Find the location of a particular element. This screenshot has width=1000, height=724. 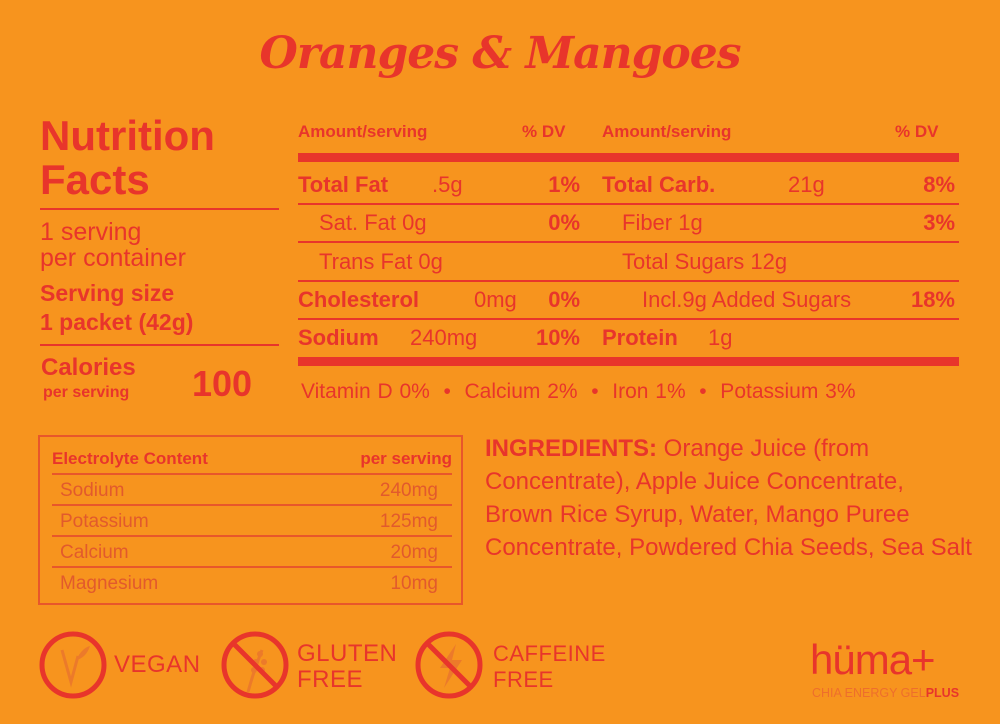

heading-line: Nutrition is located at coordinates (127, 135).